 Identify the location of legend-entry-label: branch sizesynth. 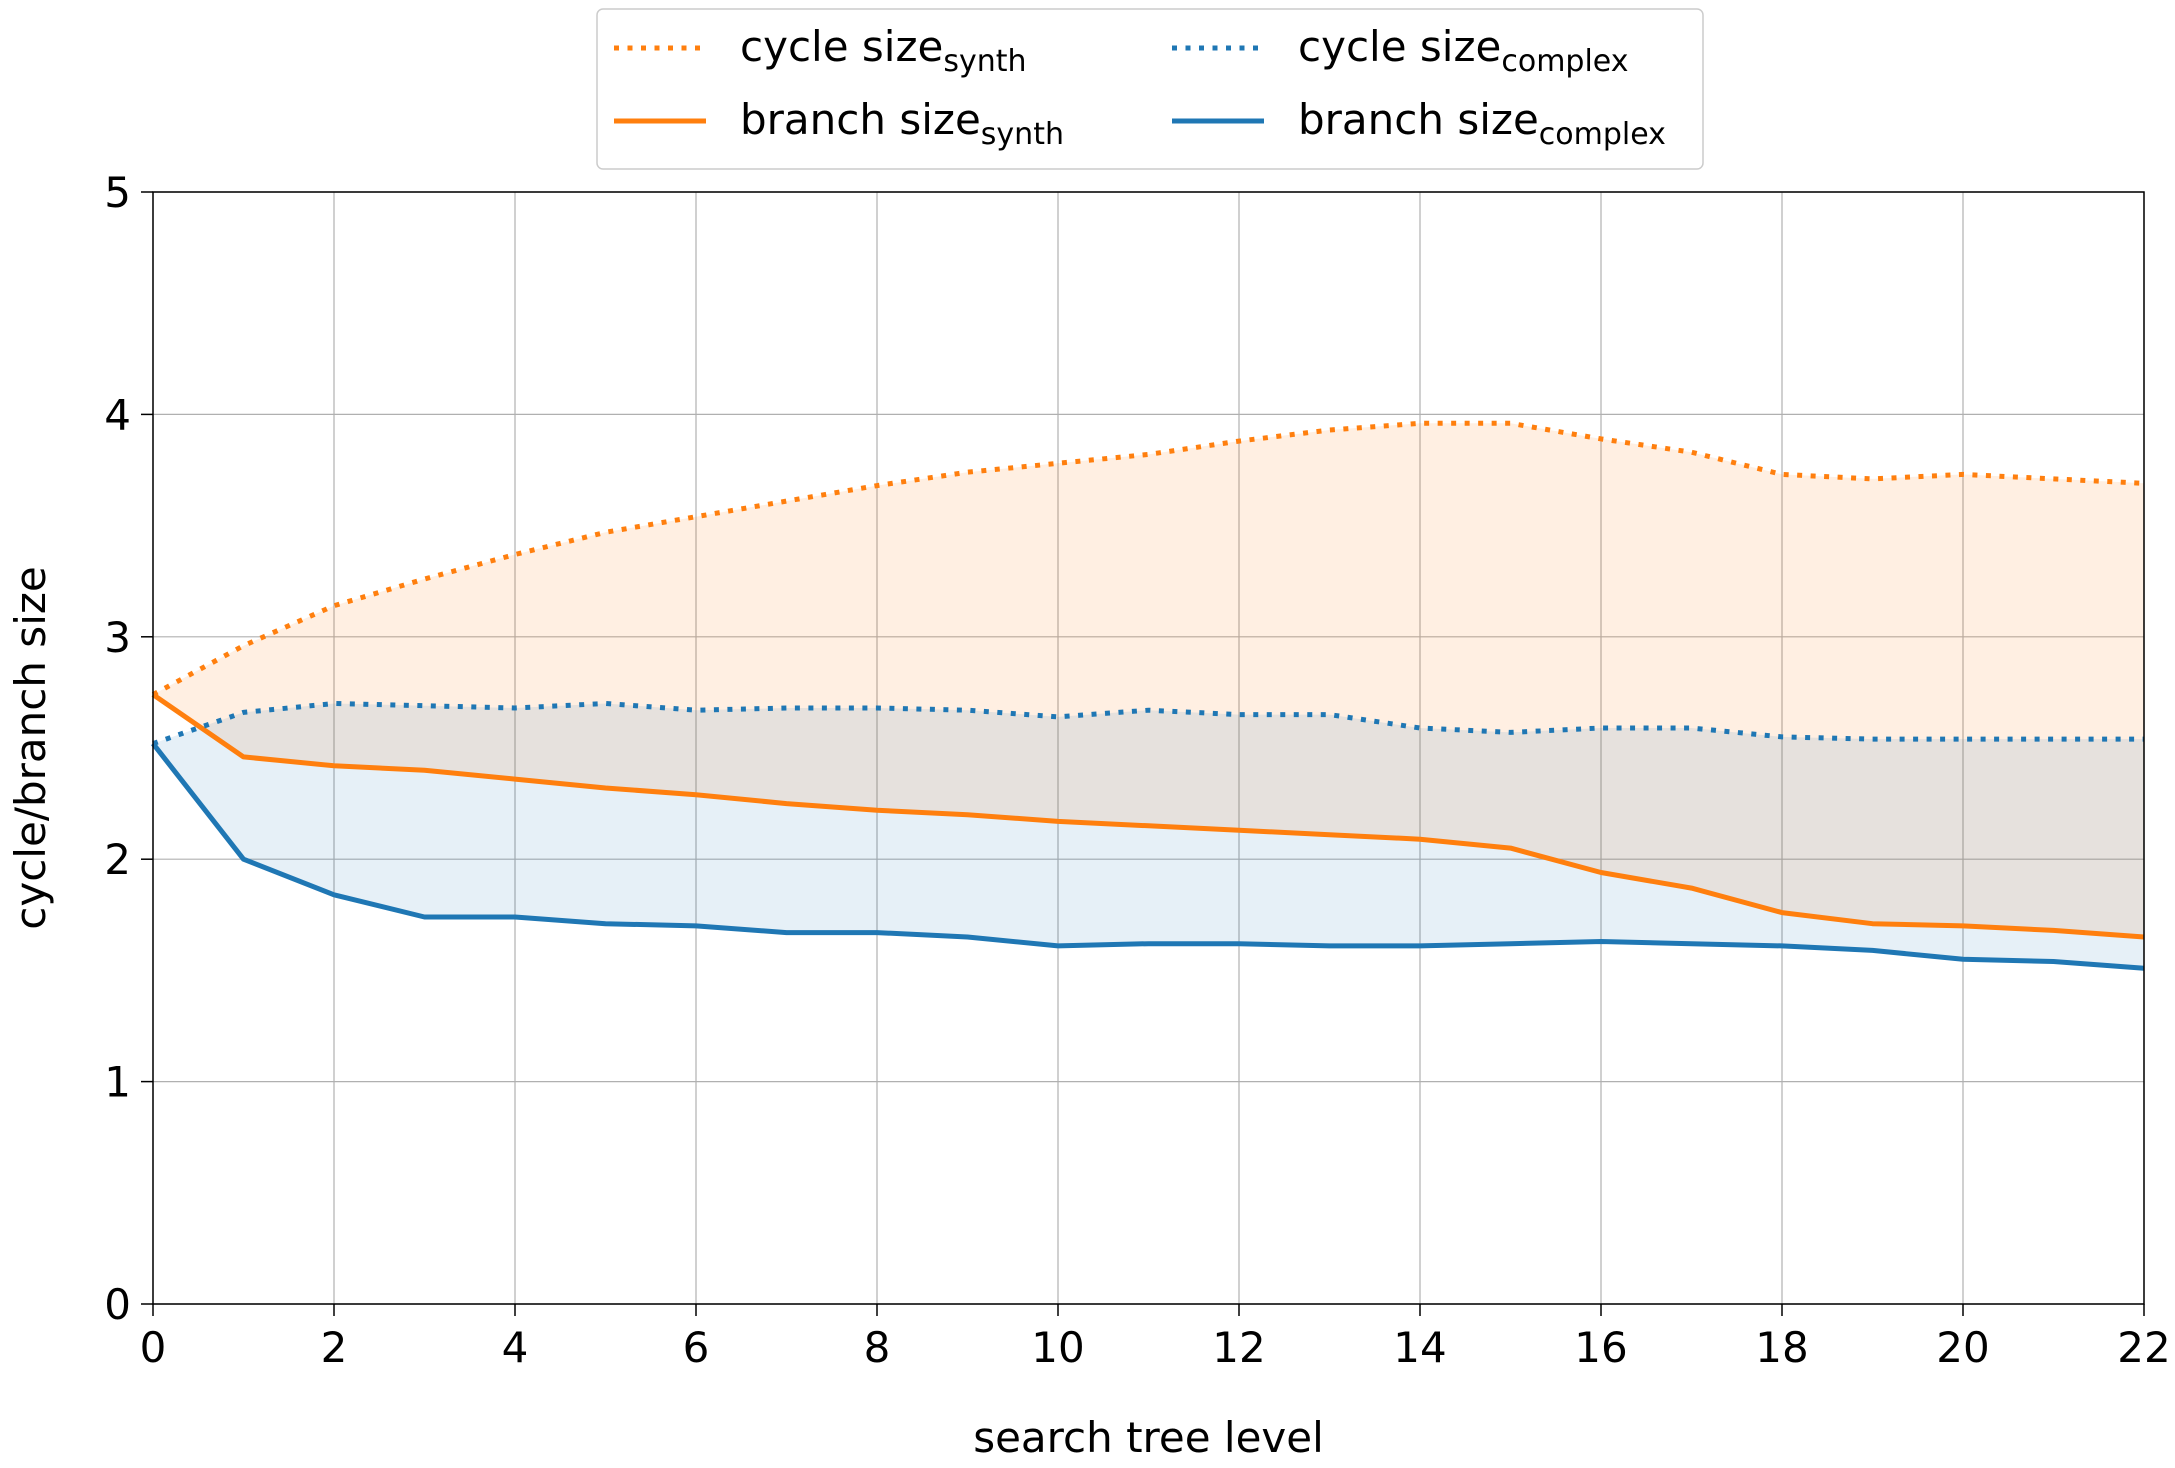
(902, 123).